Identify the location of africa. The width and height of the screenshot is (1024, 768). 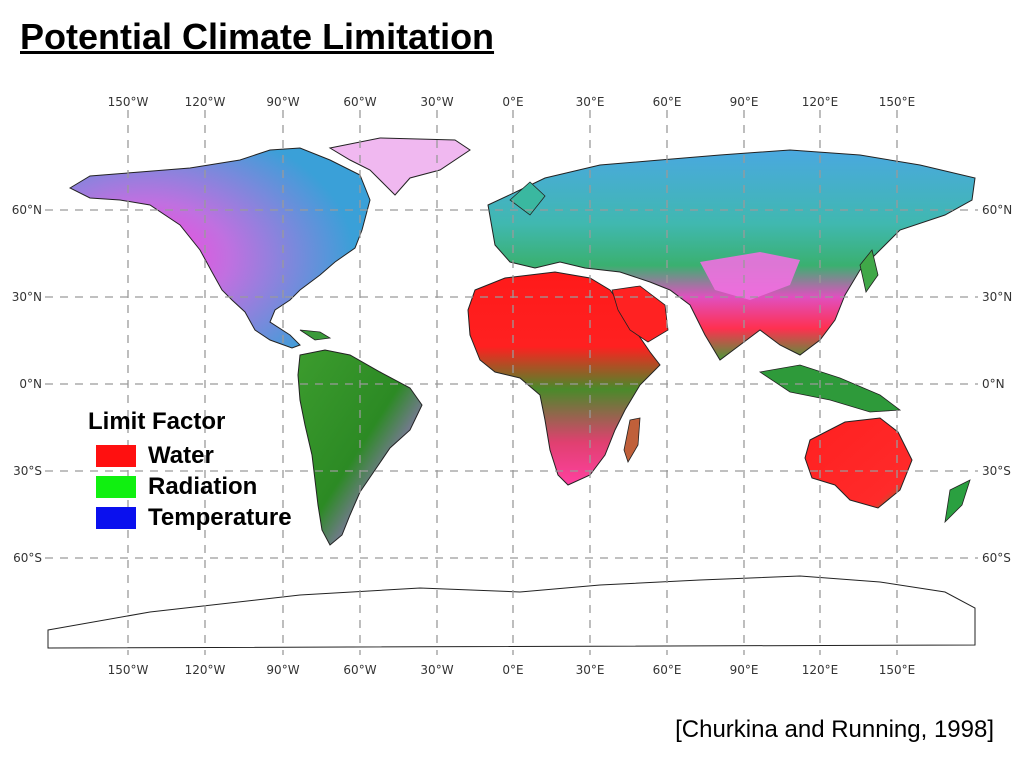
(564, 378).